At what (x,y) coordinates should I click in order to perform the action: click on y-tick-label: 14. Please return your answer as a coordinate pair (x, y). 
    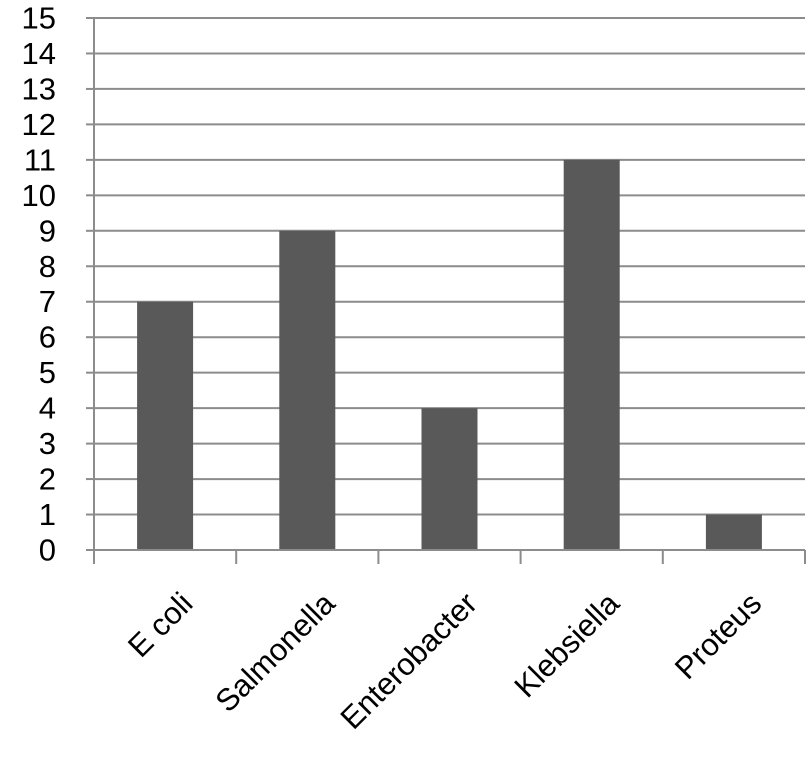
    Looking at the image, I should click on (39, 53).